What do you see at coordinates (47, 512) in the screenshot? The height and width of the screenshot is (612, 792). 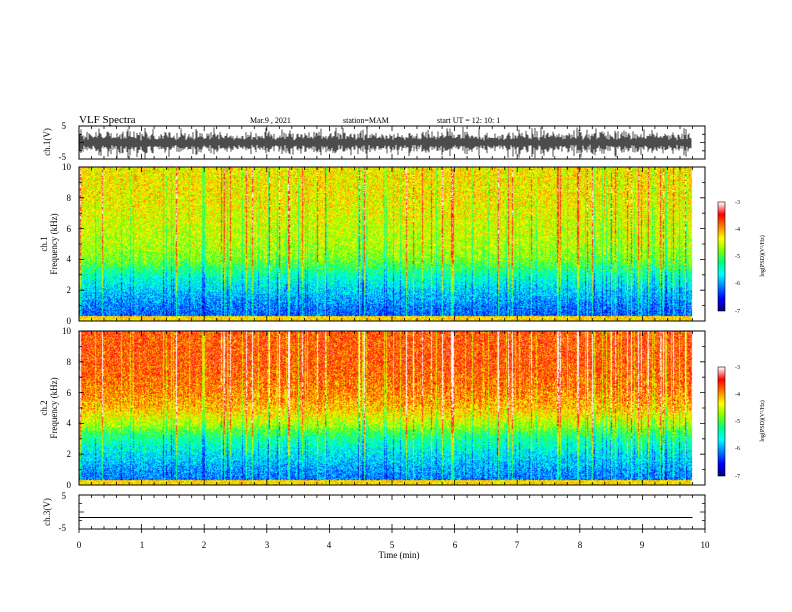 I see `ch3-waveform-ylabel: ch.3(V)` at bounding box center [47, 512].